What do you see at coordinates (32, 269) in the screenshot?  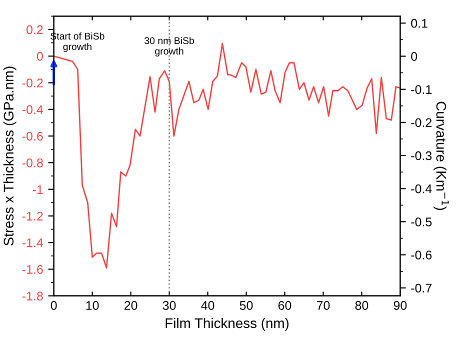 I see `y-tick-label: -1.6` at bounding box center [32, 269].